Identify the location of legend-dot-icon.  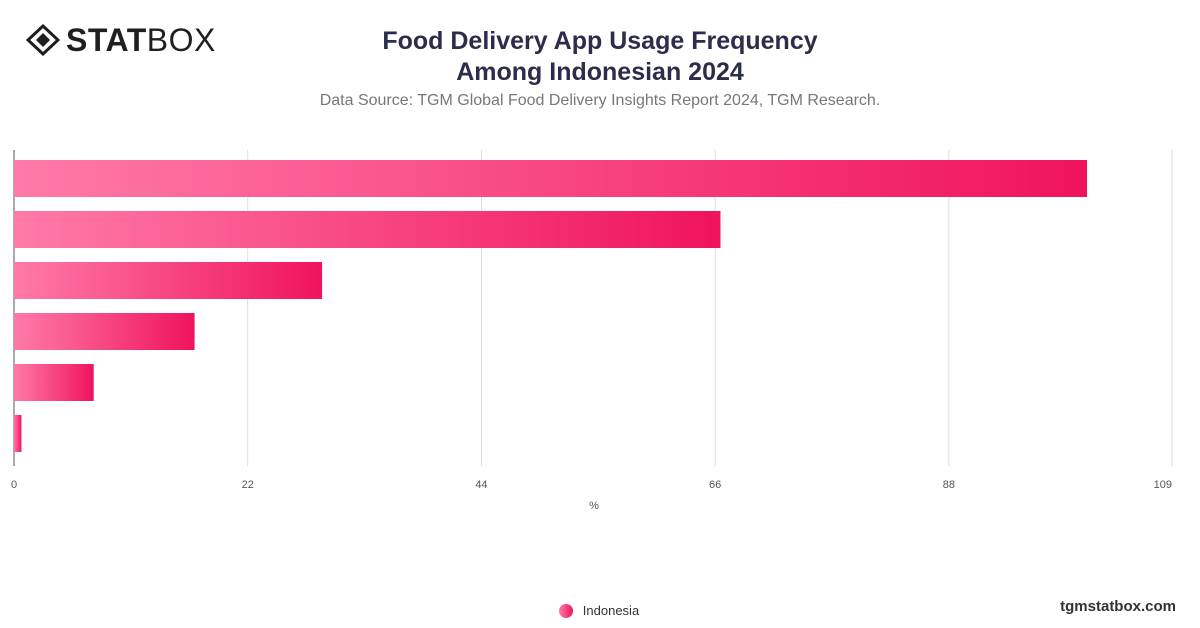
(565, 610).